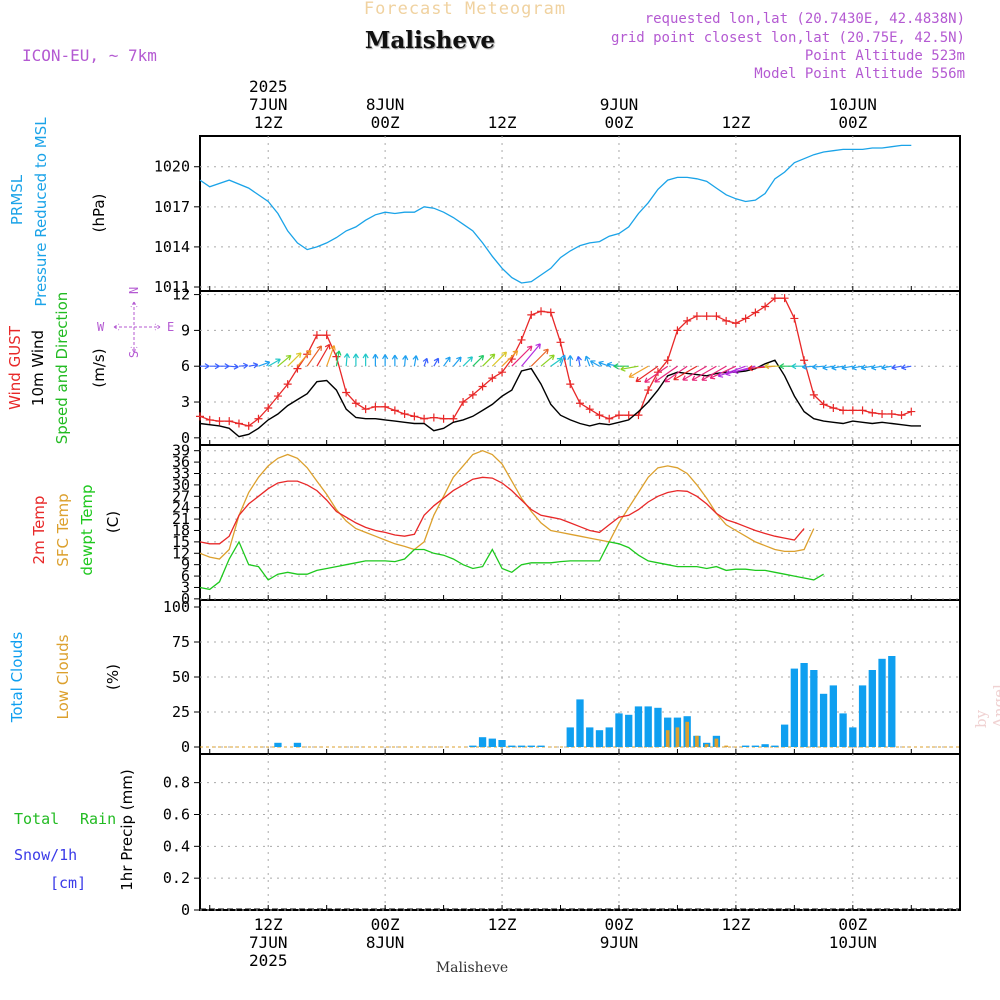  Describe the element at coordinates (181, 485) in the screenshot. I see `ytick-label: 30` at that location.